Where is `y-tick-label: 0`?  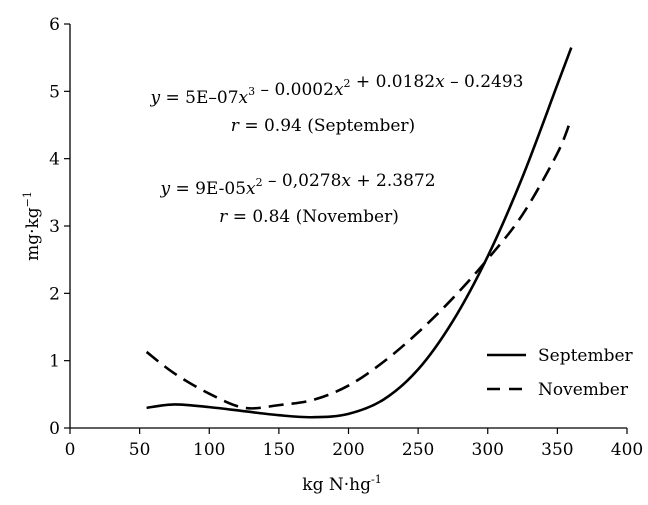
y-tick-label: 0 is located at coordinates (54, 429).